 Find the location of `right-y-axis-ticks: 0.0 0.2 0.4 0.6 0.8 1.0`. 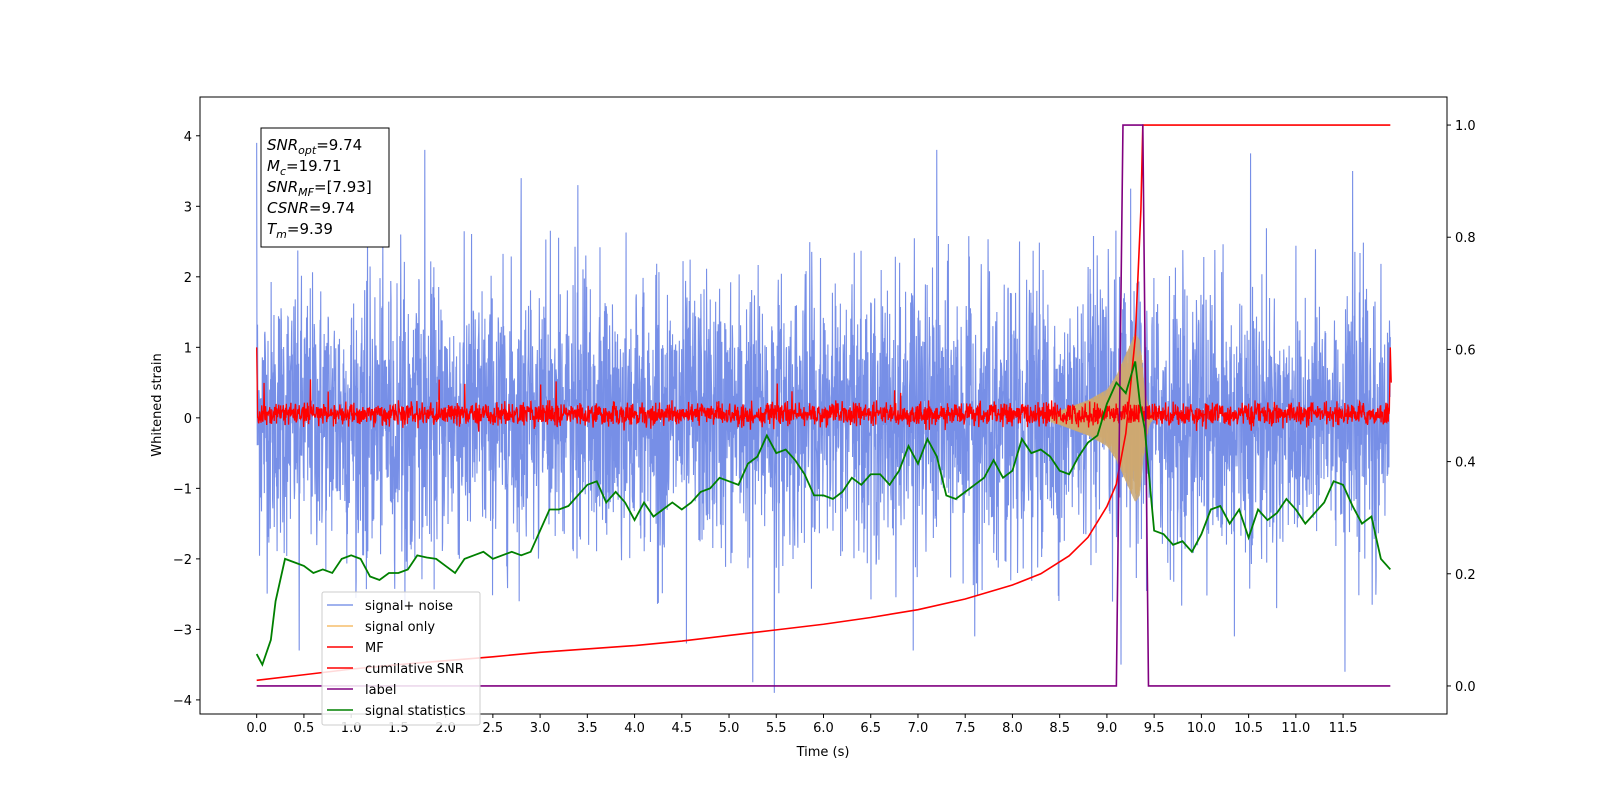

right-y-axis-ticks: 0.0 0.2 0.4 0.6 0.8 1.0 is located at coordinates (1461, 407).